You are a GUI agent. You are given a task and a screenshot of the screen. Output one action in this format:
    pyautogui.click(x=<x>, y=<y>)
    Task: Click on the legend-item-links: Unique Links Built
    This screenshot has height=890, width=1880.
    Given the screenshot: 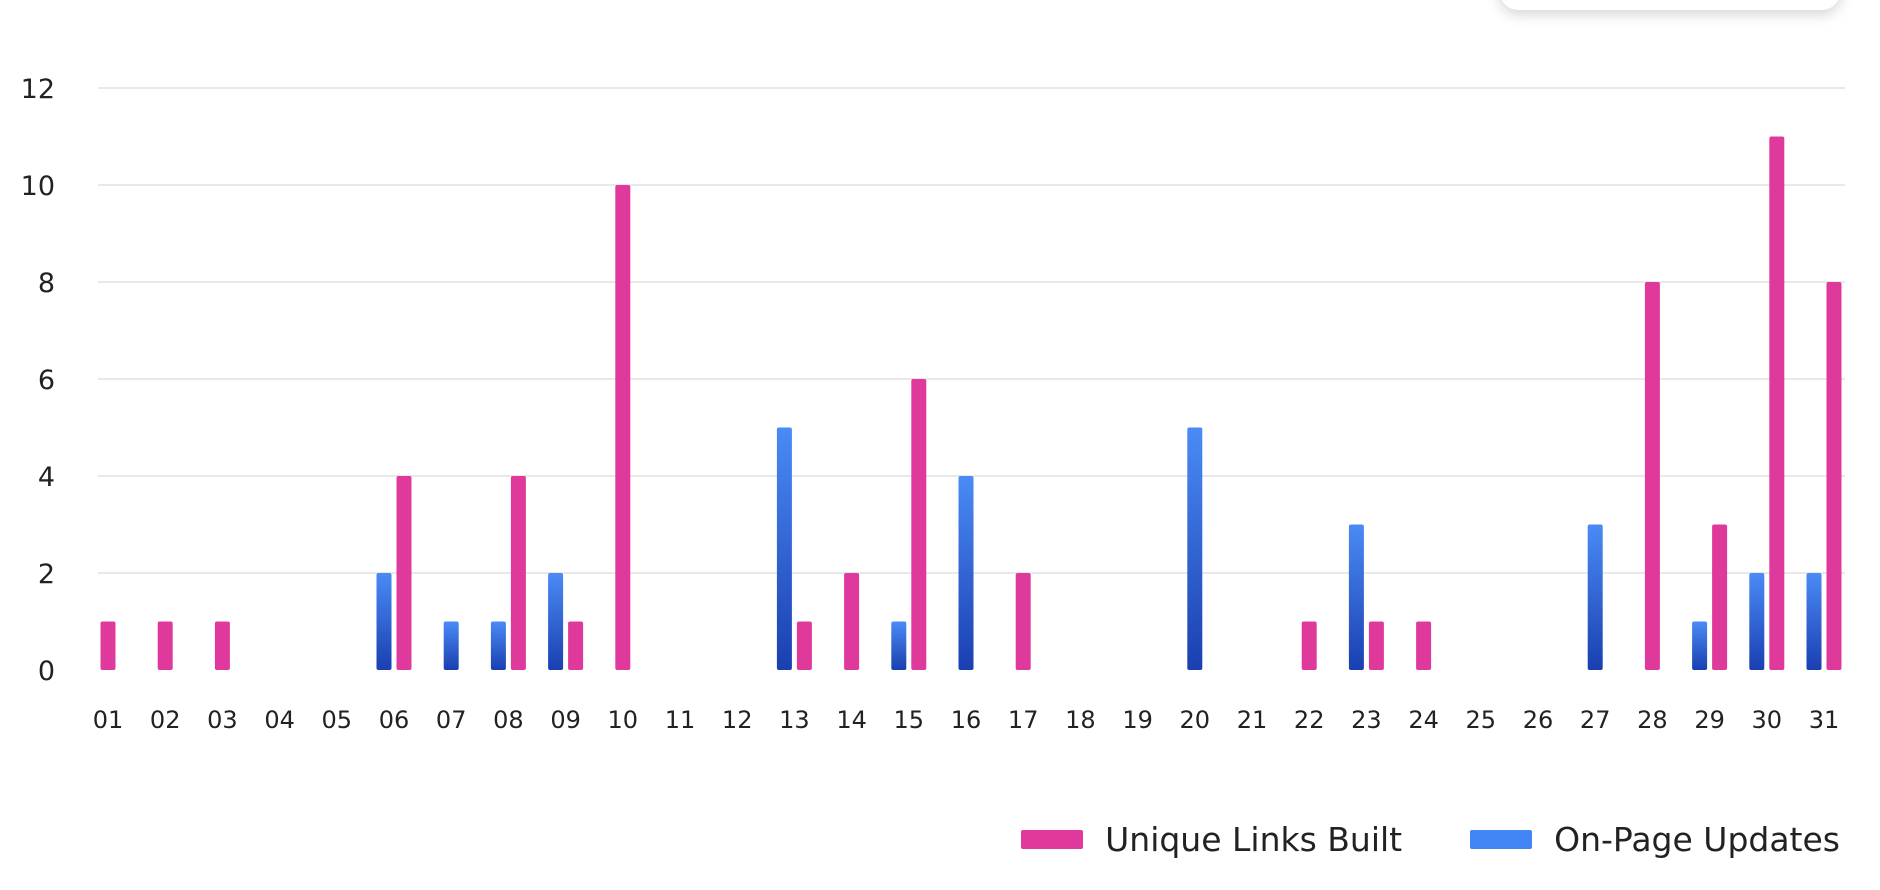 What is the action you would take?
    pyautogui.click(x=1211, y=839)
    